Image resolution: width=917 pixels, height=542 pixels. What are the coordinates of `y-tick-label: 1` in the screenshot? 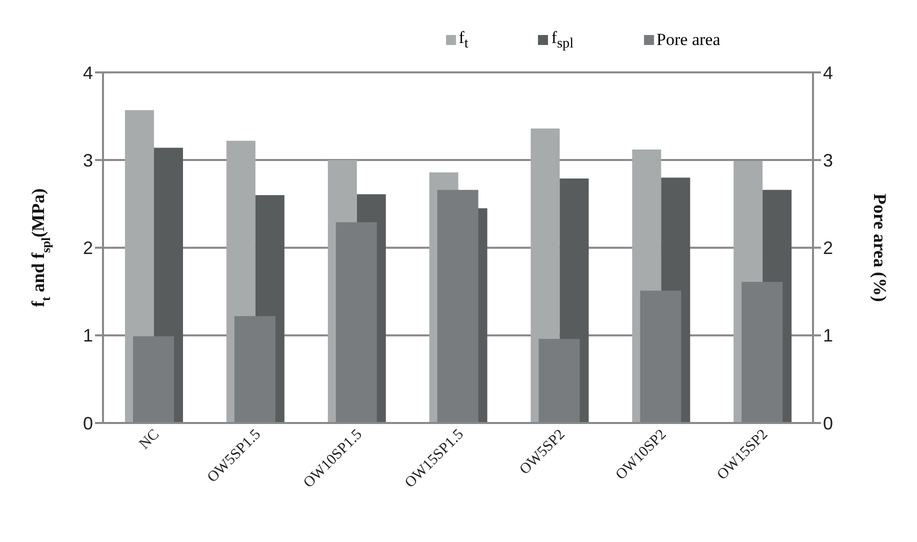 It's located at (87, 336).